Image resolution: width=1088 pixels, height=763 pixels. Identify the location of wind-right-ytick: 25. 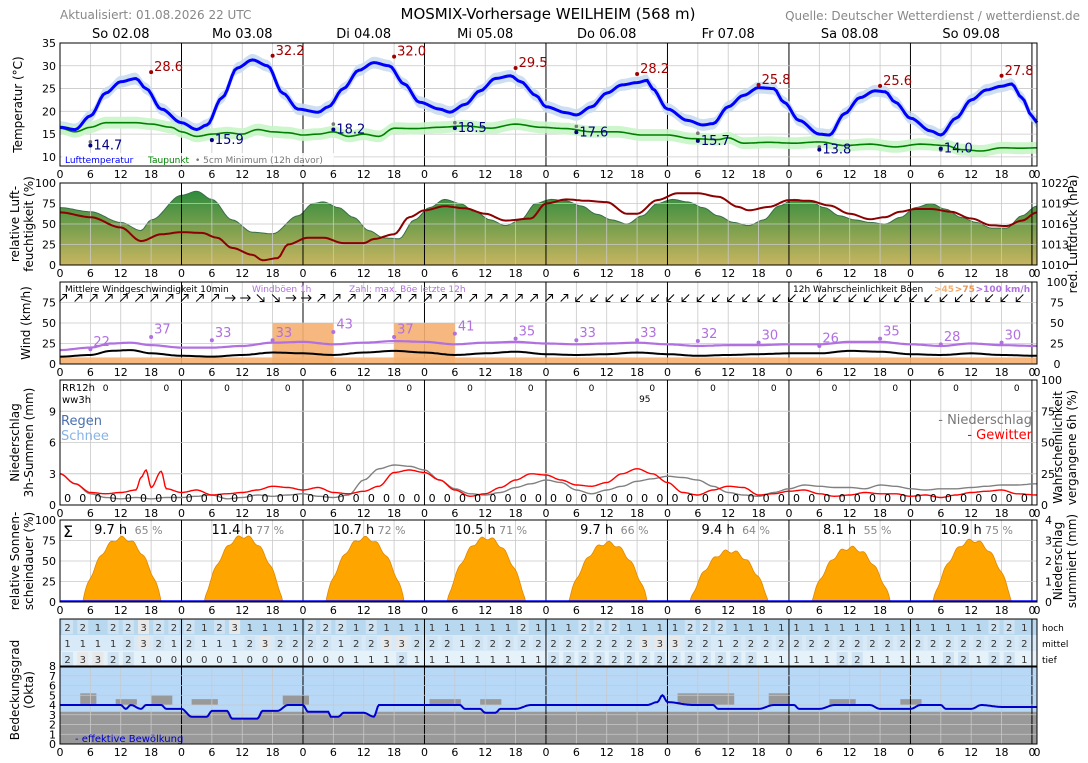
(1057, 344).